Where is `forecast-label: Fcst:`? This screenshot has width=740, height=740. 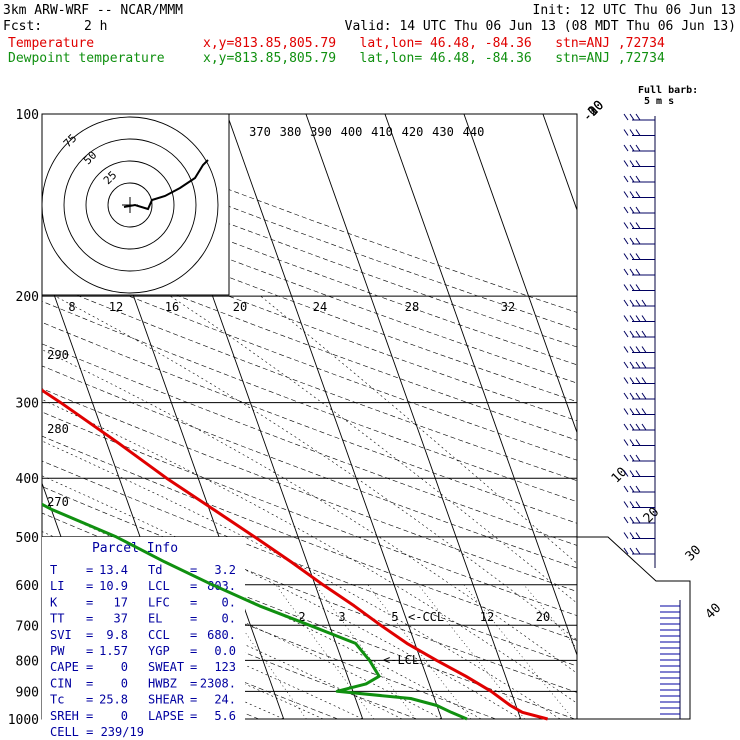
forecast-label: Fcst: is located at coordinates (23, 26).